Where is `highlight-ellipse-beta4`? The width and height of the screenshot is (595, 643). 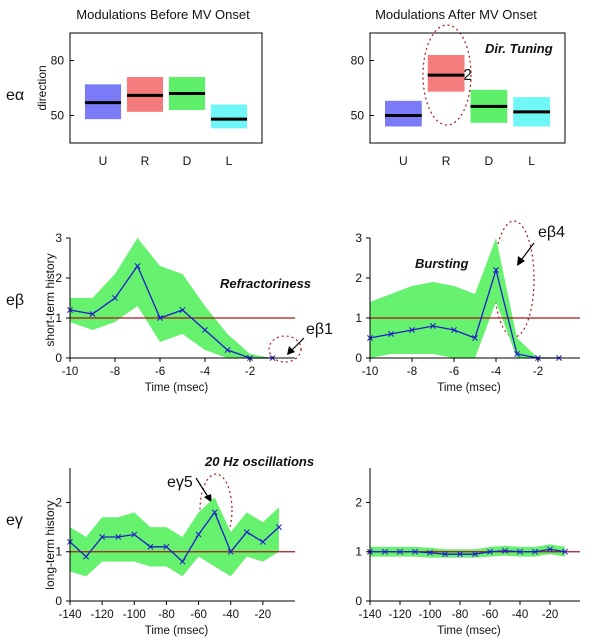 highlight-ellipse-beta4 is located at coordinates (514, 279).